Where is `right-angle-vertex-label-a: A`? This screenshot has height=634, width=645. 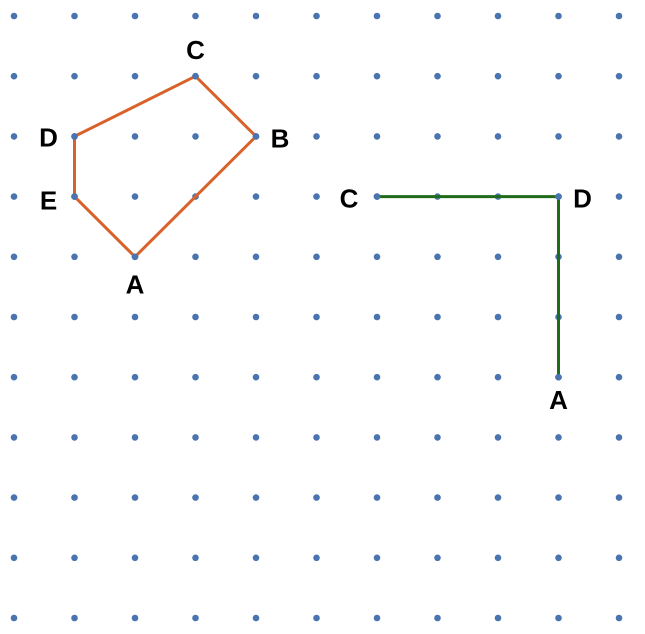 right-angle-vertex-label-a: A is located at coordinates (558, 400).